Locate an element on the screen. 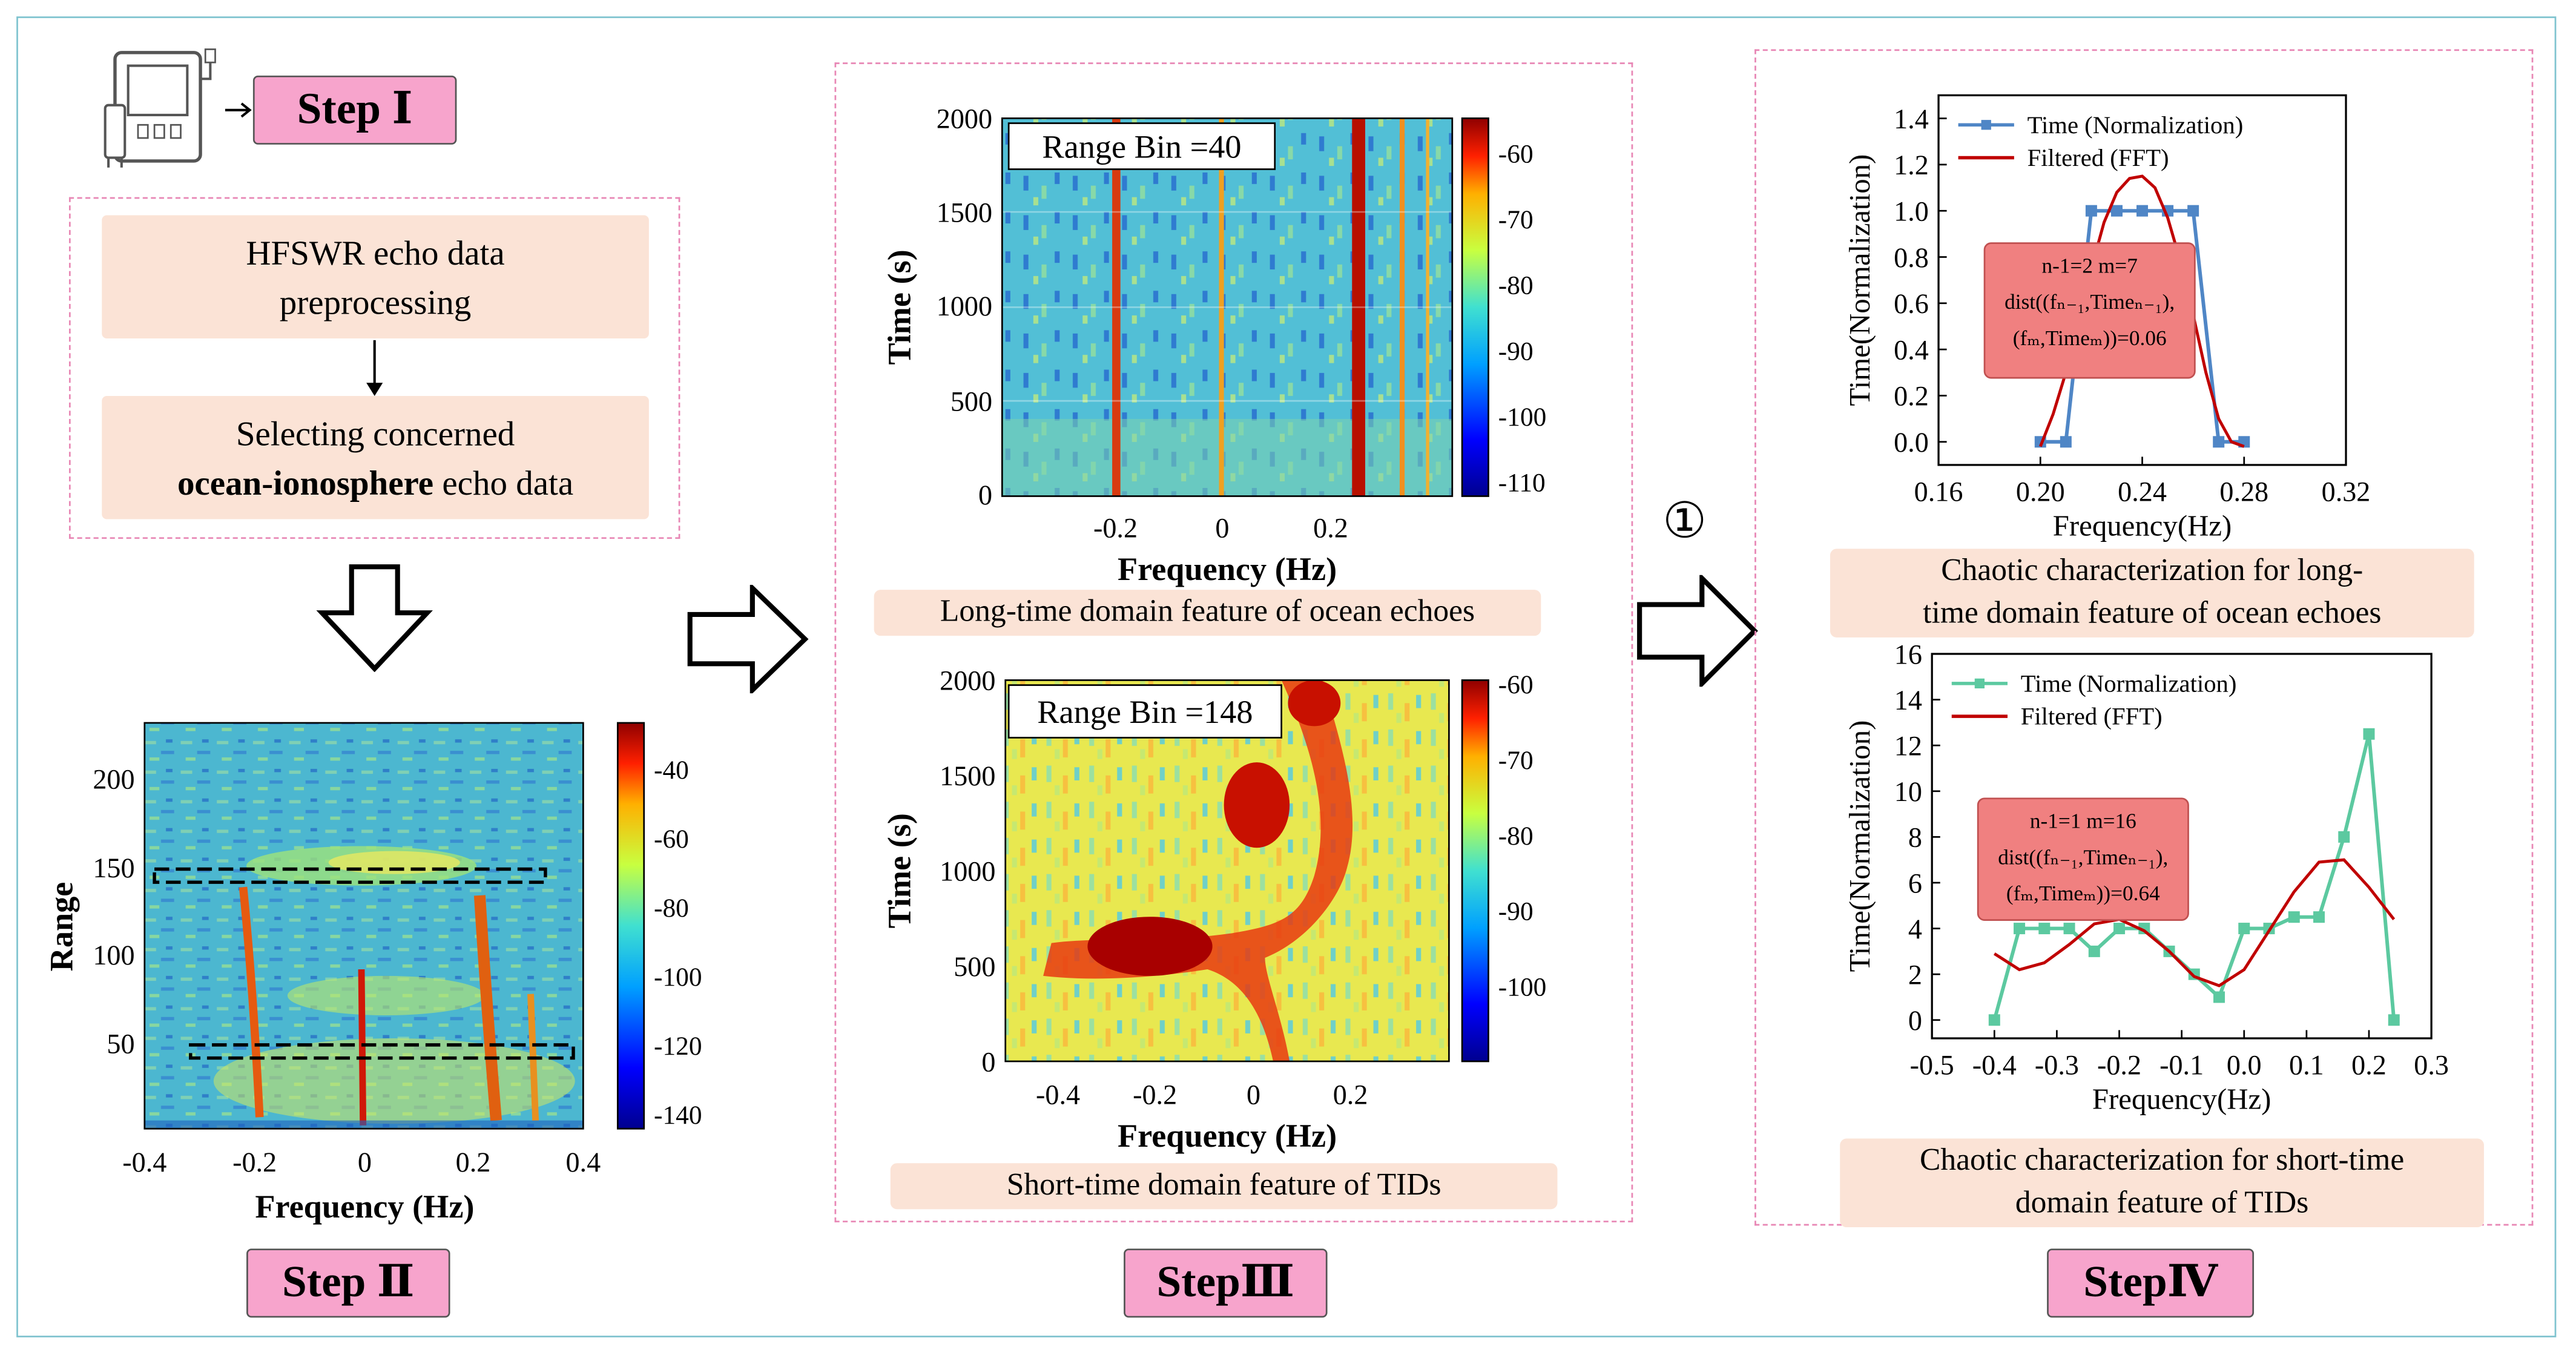 Image resolution: width=2576 pixels, height=1358 pixels. stft-tid-xlabel: Frequency (Hz) is located at coordinates (1227, 1136).